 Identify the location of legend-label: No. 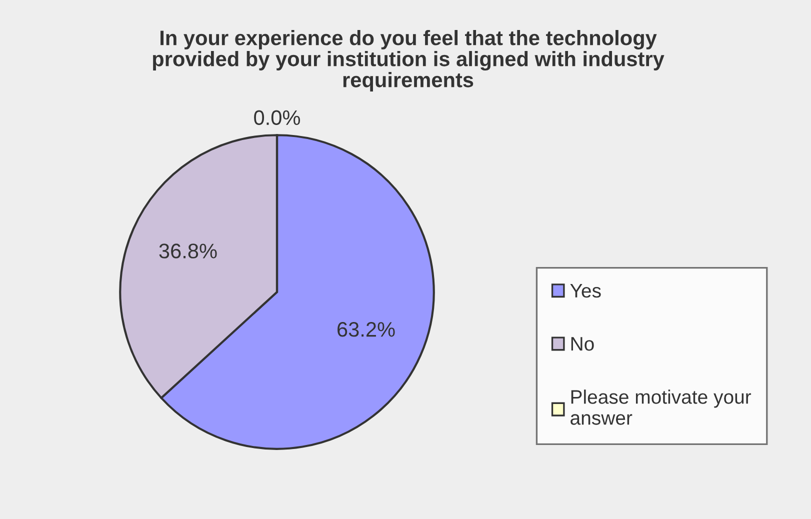
(582, 344).